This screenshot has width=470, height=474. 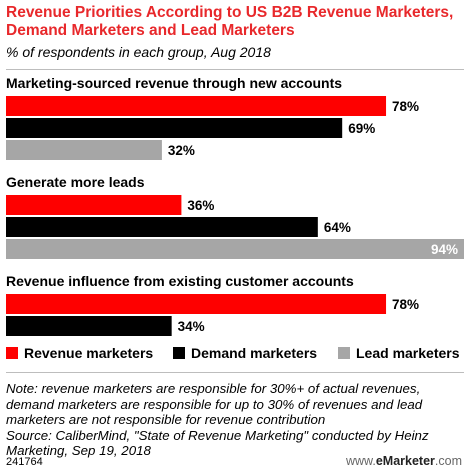 What do you see at coordinates (448, 461) in the screenshot?
I see `brand-suffix: .com` at bounding box center [448, 461].